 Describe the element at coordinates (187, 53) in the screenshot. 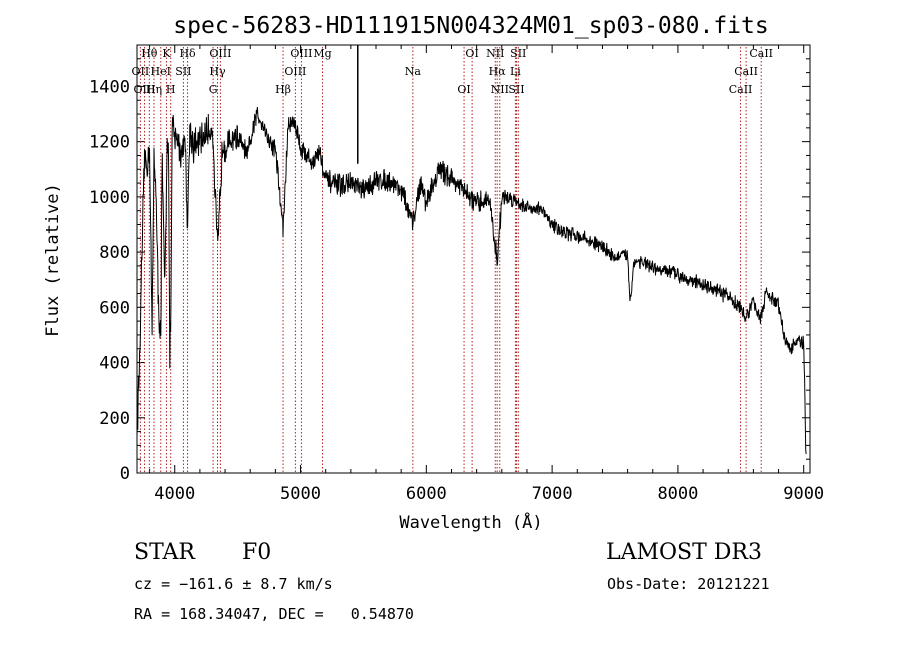

I see `line-annotation: Hδ` at that location.